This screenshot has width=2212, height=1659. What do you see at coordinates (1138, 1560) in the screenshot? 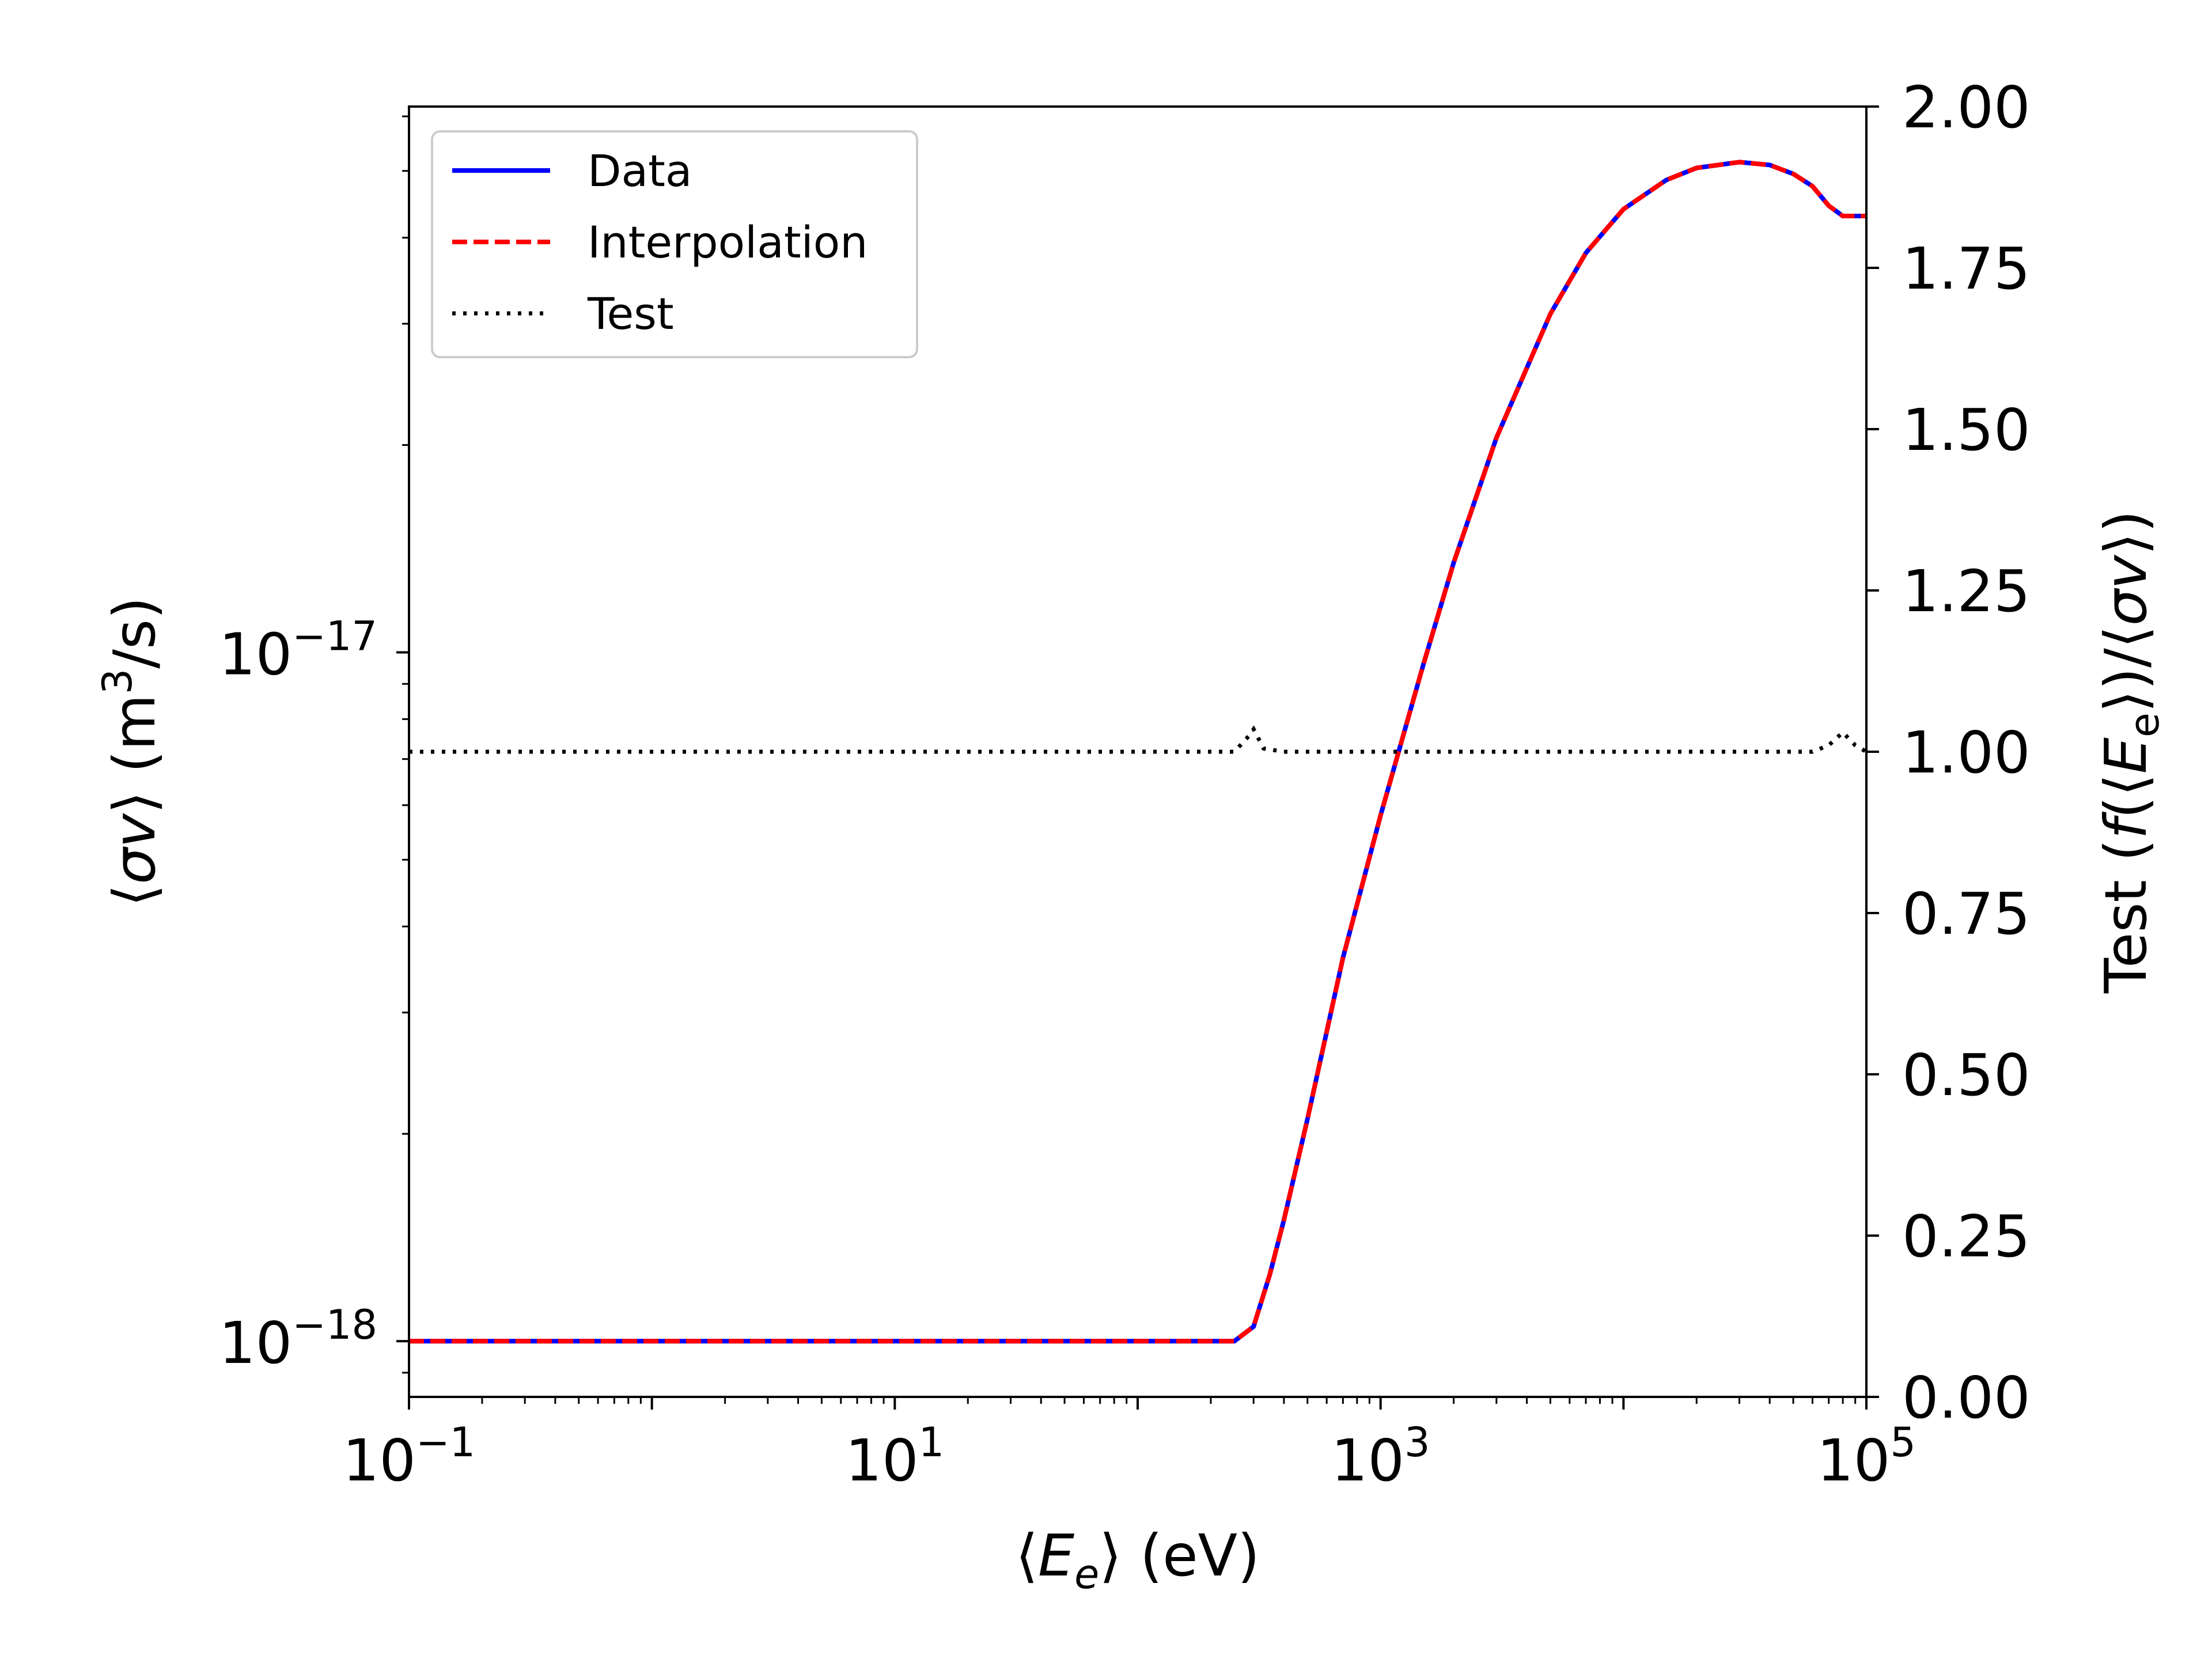
I see `x-axis-label: ⟨Ee⟩ (eV)` at bounding box center [1138, 1560].